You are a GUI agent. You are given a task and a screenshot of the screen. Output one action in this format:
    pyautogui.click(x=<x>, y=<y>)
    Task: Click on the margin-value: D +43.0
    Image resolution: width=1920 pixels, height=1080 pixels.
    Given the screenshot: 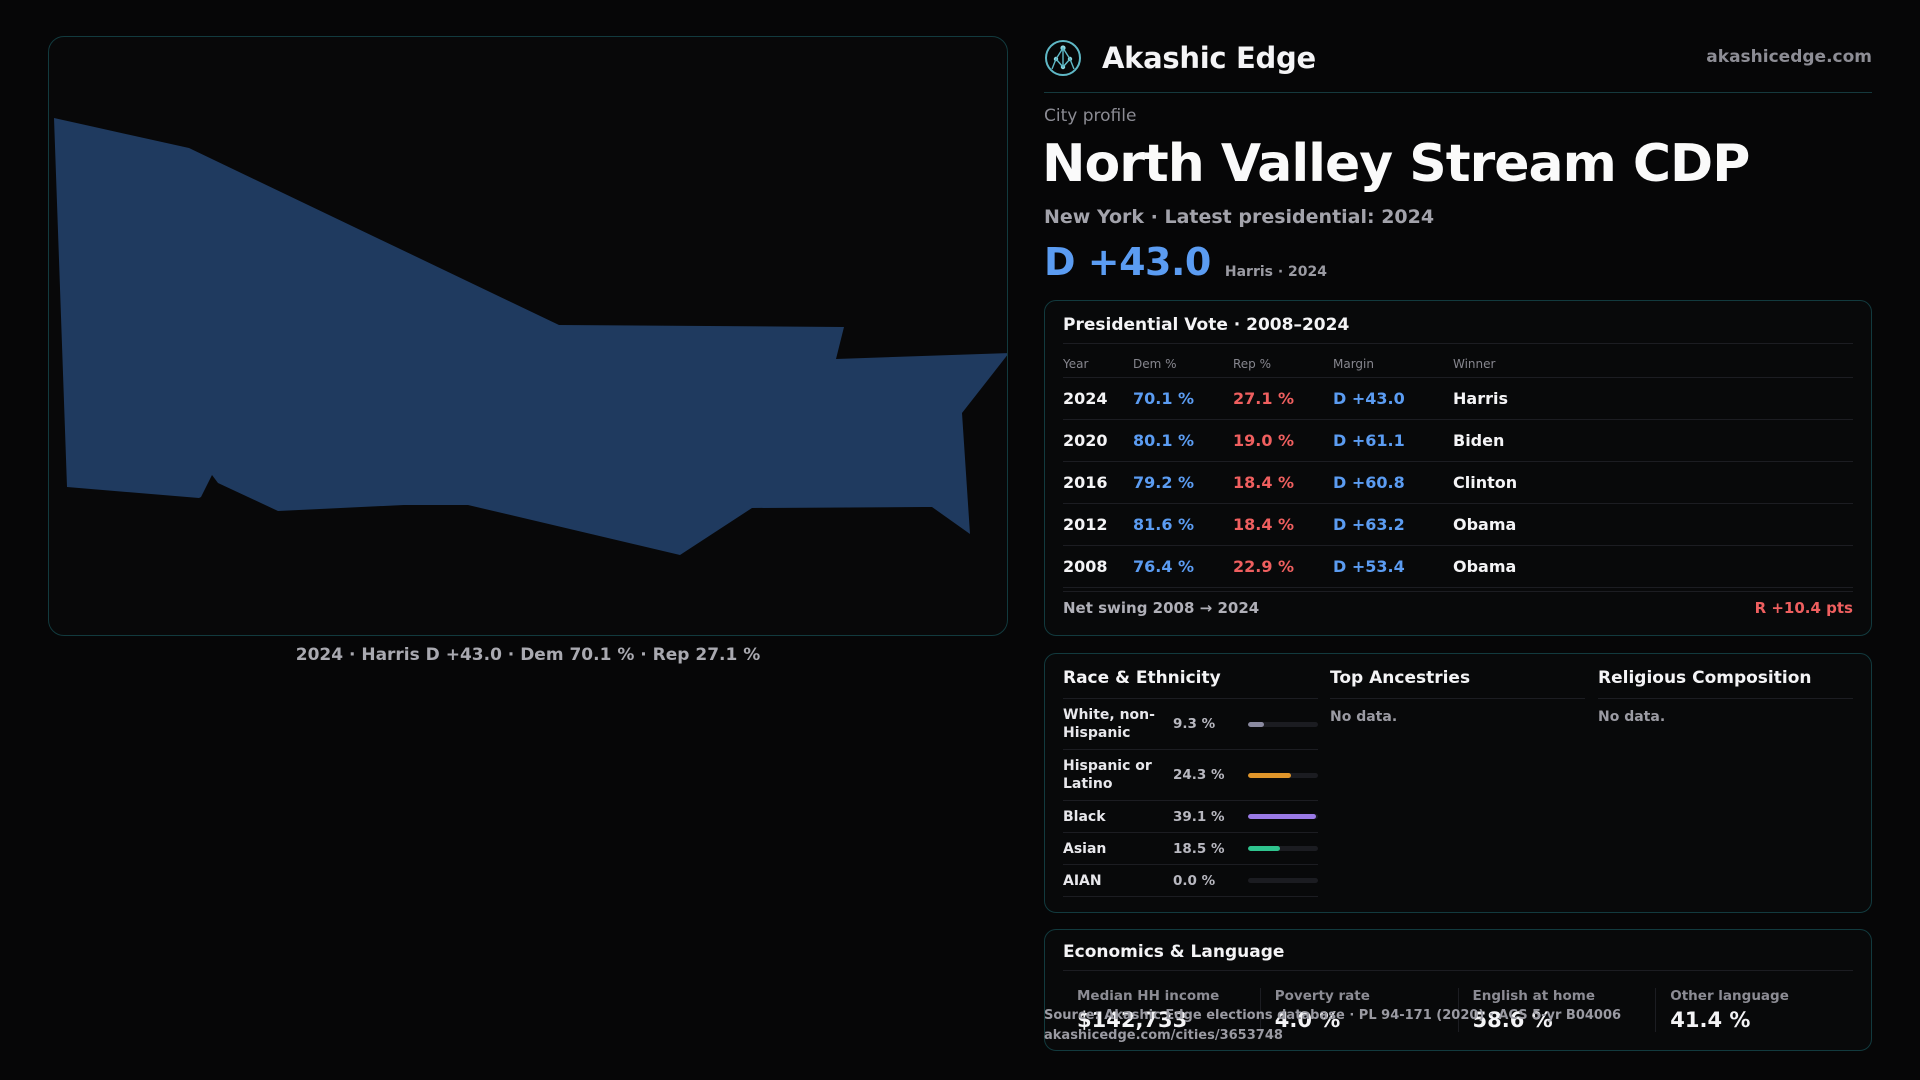 What is the action you would take?
    pyautogui.click(x=1127, y=262)
    